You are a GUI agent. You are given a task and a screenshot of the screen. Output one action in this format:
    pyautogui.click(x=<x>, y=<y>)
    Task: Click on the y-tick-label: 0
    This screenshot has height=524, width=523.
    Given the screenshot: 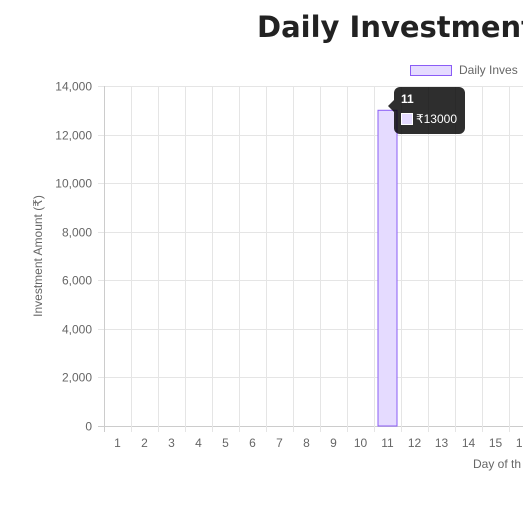 What is the action you would take?
    pyautogui.click(x=88, y=427)
    